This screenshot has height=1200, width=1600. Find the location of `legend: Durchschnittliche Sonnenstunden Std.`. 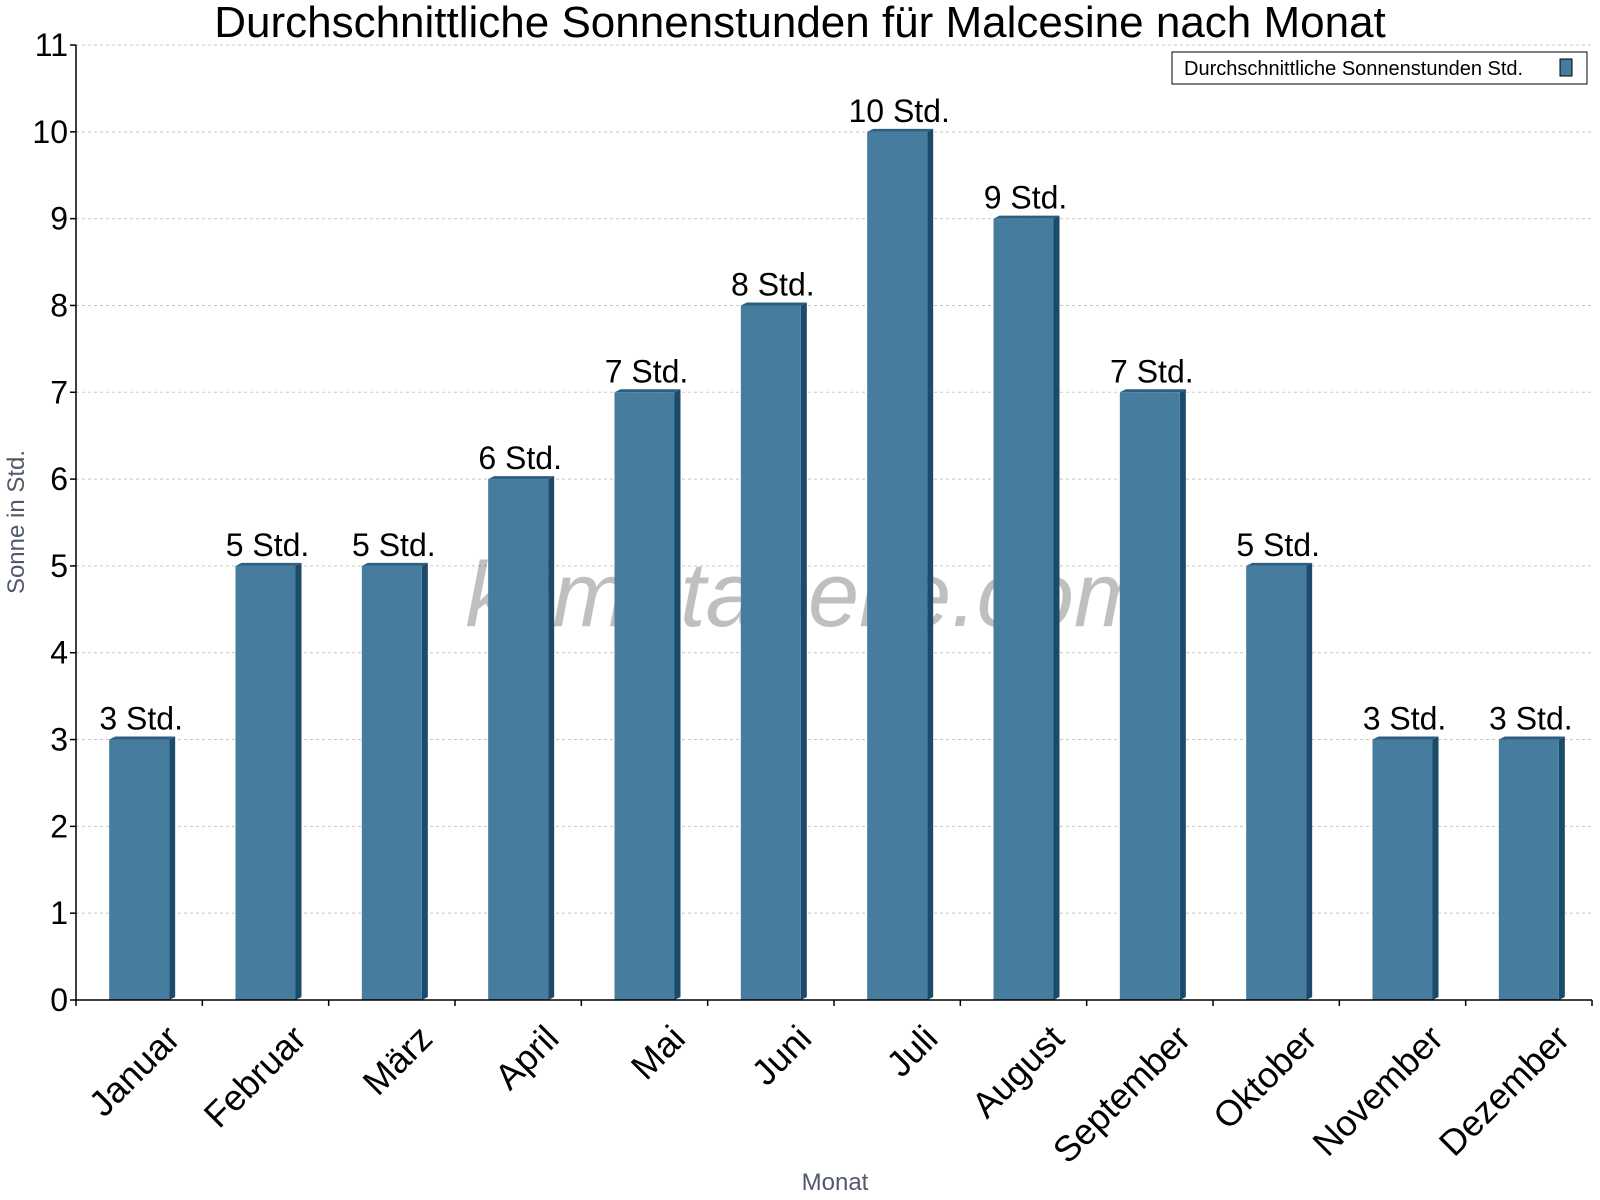

legend: Durchschnittliche Sonnenstunden Std. is located at coordinates (1379, 68).